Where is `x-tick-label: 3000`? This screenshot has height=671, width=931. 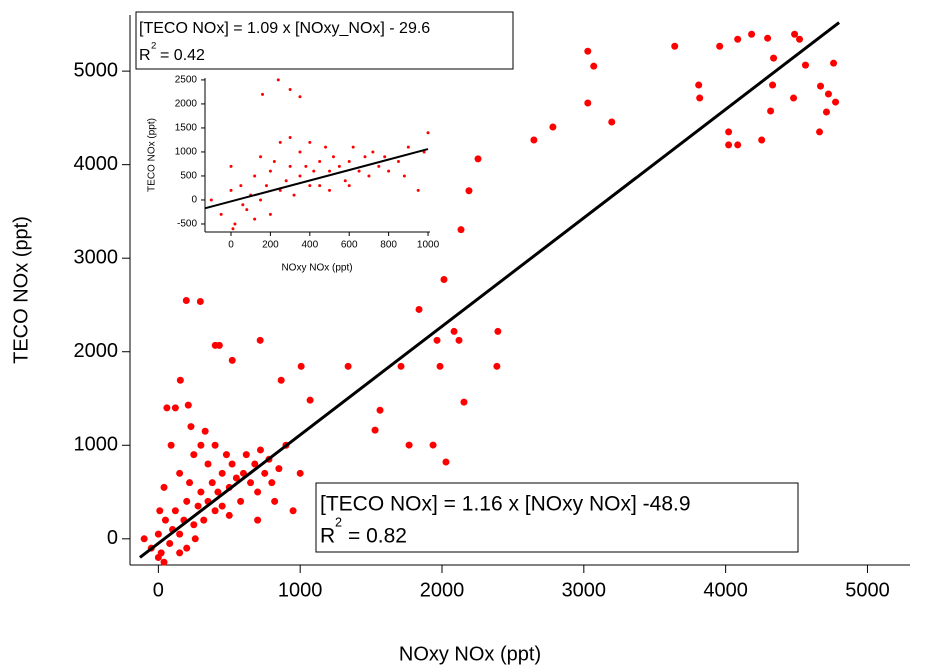 x-tick-label: 3000 is located at coordinates (584, 590).